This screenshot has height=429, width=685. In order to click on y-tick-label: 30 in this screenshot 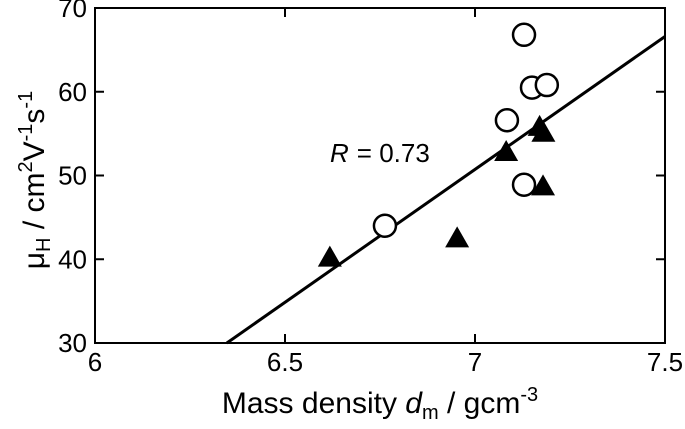, I will do `click(72, 343)`.